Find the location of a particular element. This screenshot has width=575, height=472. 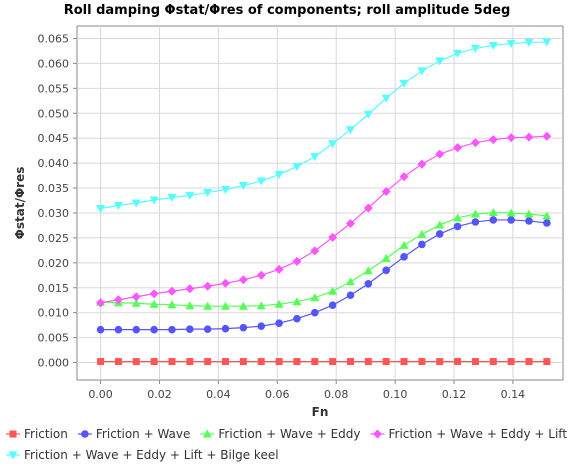

y-tick-label: 0.030 is located at coordinates (54, 213).